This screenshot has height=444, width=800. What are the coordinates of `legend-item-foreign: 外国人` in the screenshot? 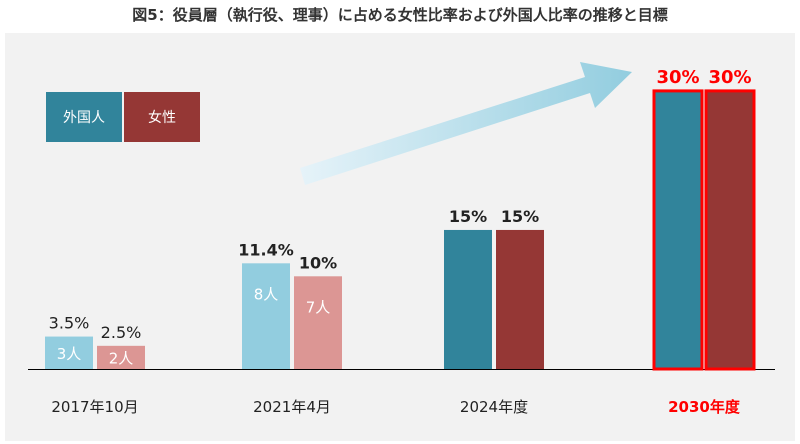 It's located at (84, 117).